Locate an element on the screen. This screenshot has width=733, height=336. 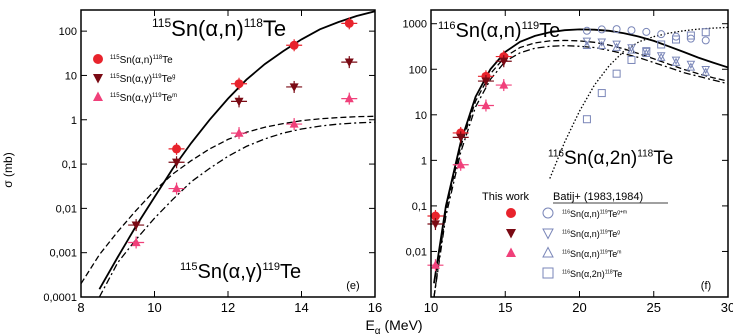
x-tick-label: 16 is located at coordinates (375, 307).